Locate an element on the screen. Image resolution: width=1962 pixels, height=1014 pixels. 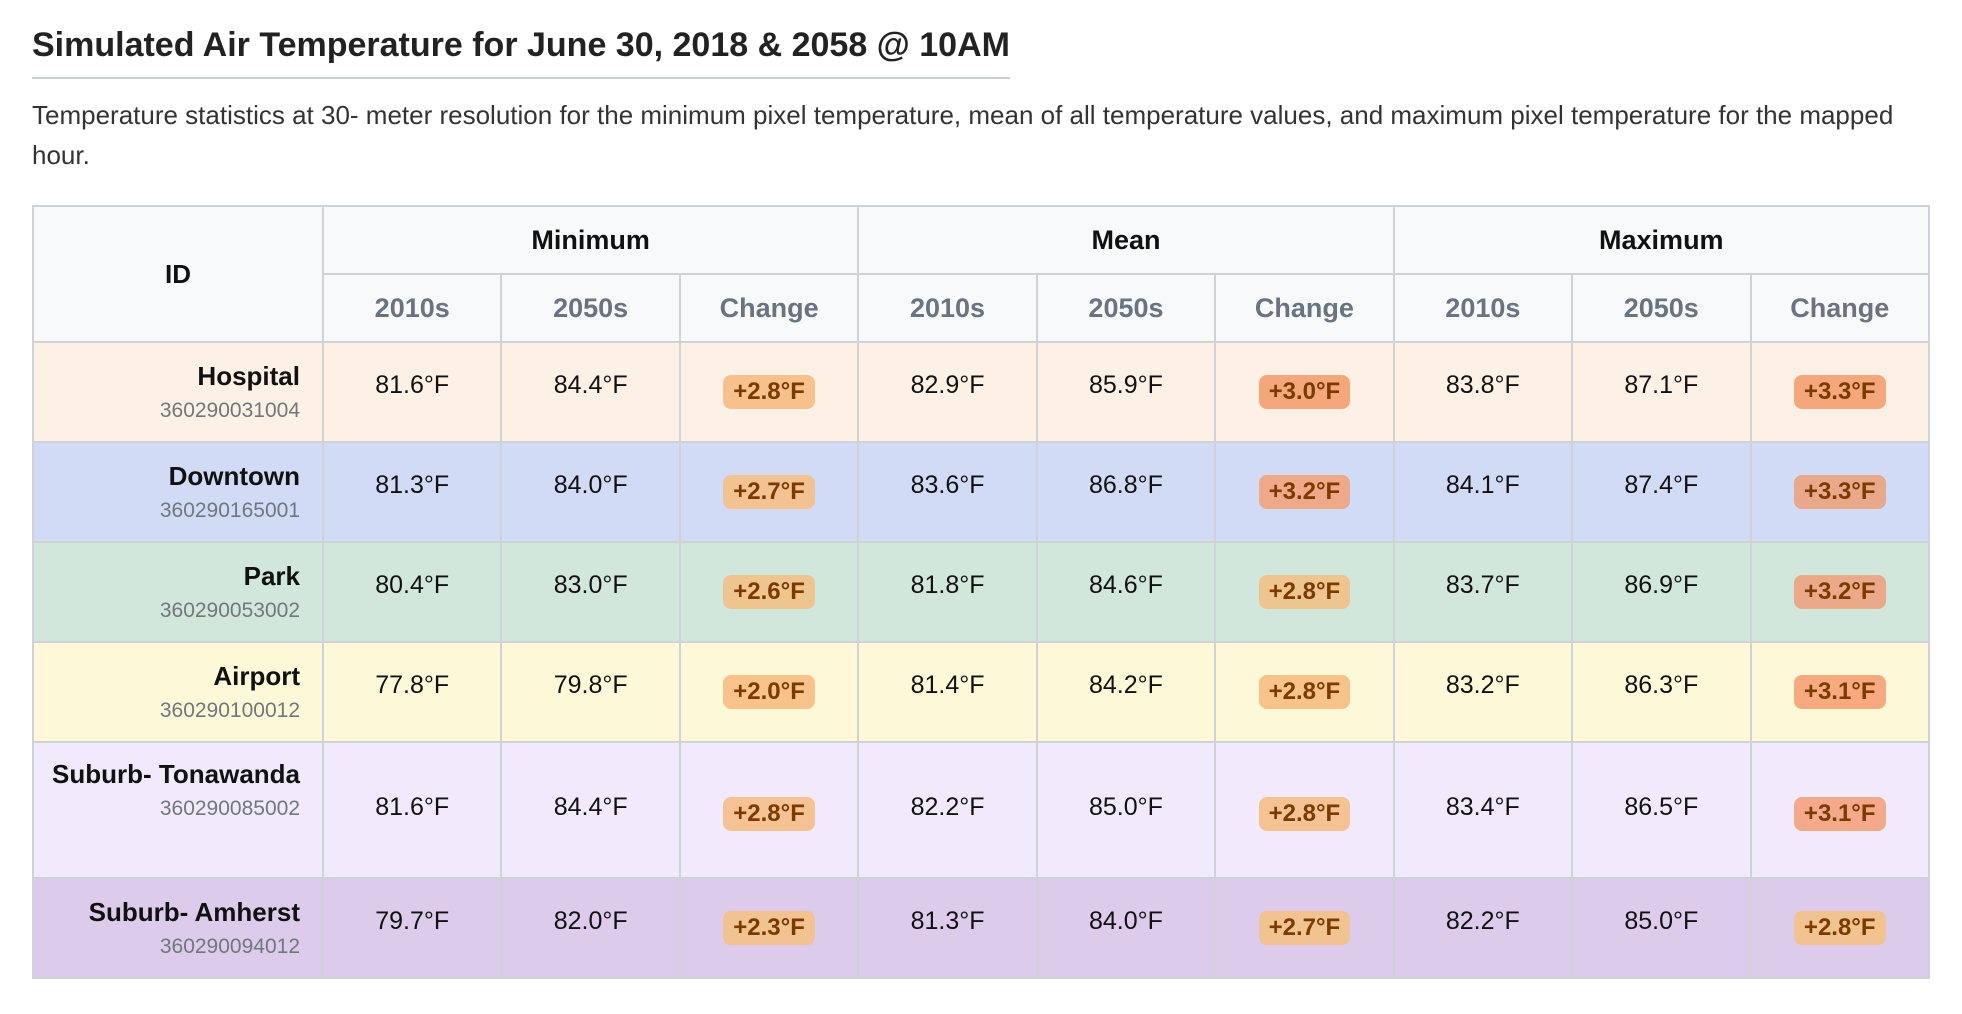
max-2050s-cell: 86.9°F is located at coordinates (1661, 592).